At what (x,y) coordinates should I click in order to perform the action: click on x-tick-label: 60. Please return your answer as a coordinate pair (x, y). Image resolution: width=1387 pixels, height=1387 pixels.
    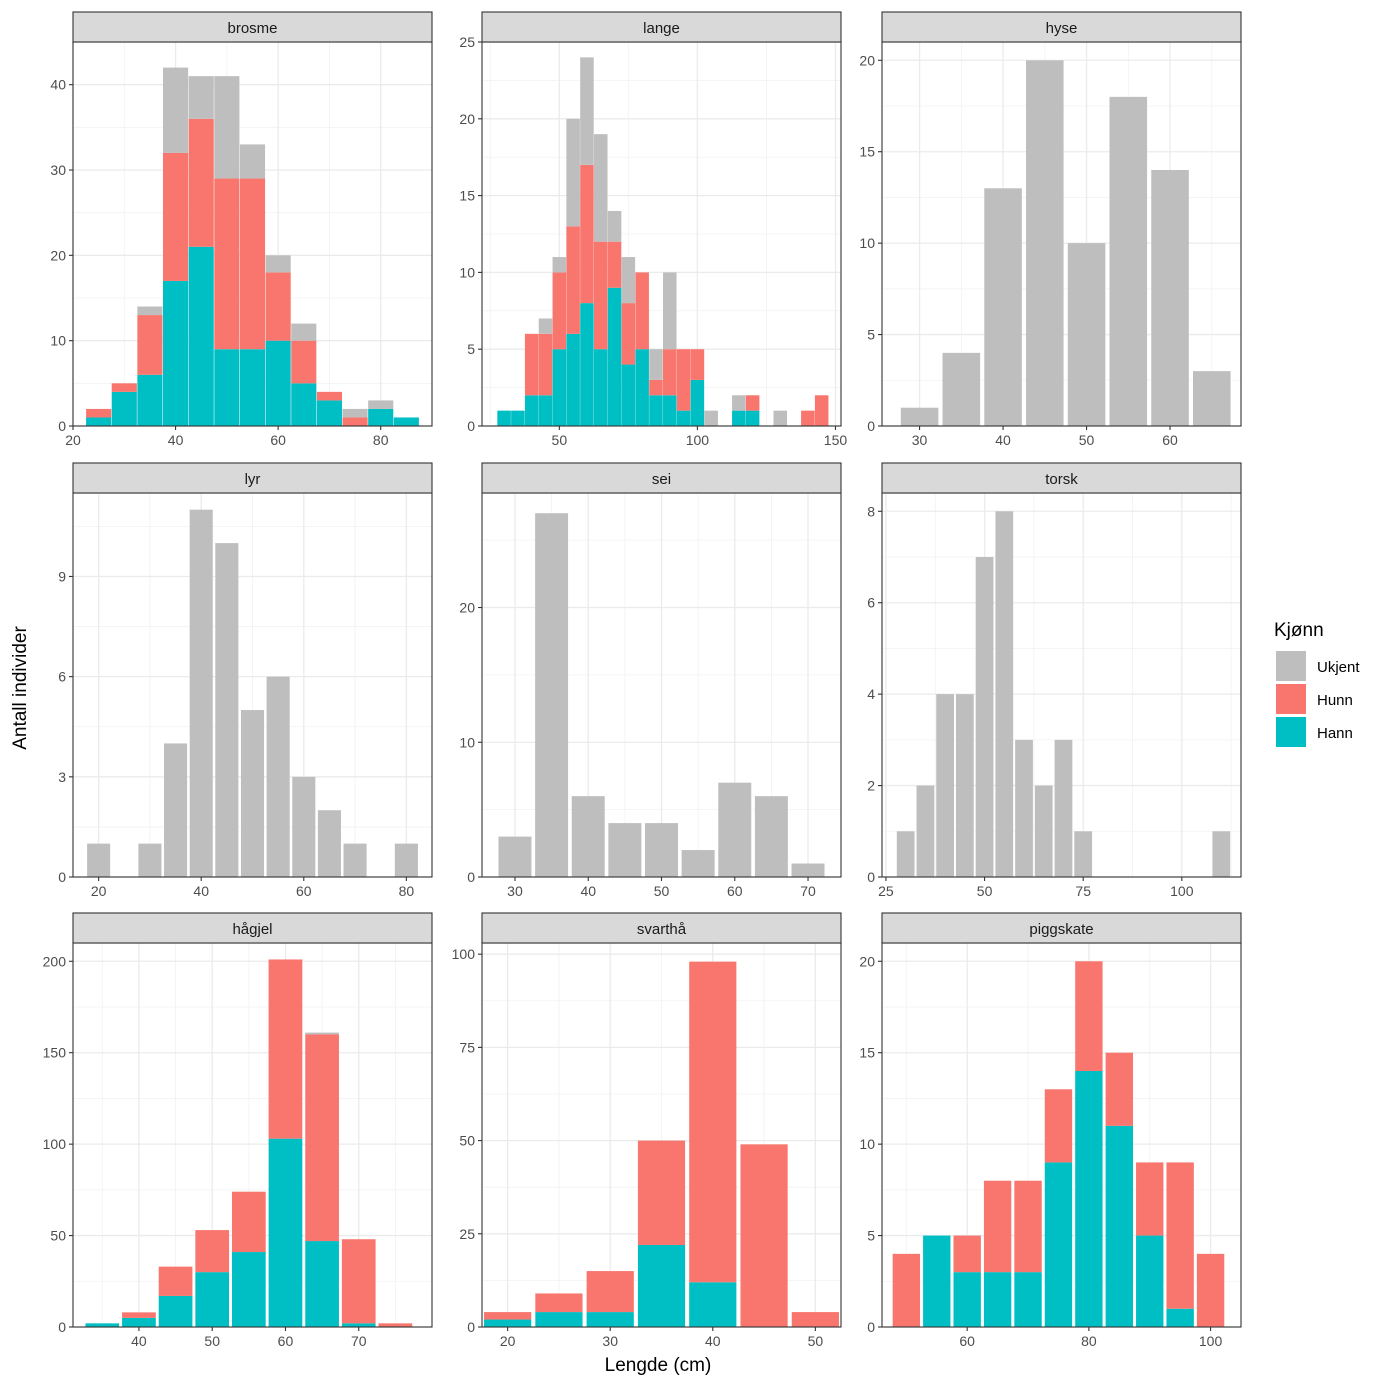
    Looking at the image, I should click on (1170, 440).